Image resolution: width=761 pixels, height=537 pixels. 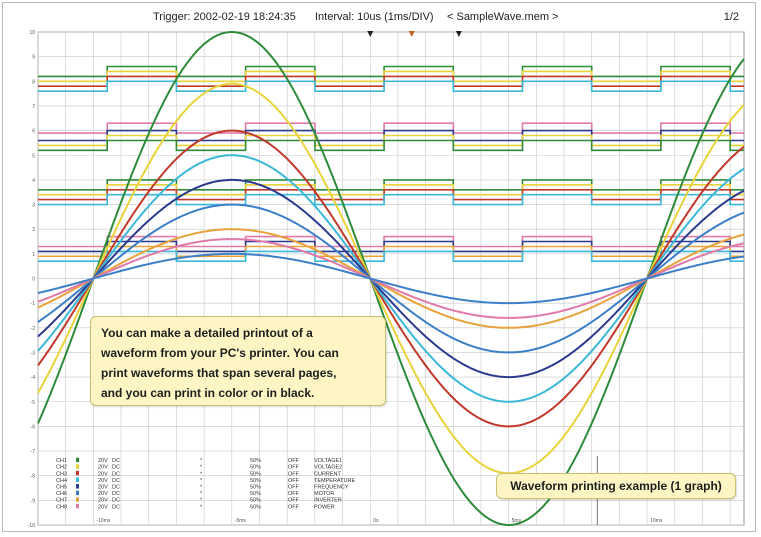 What do you see at coordinates (33, 452) in the screenshot?
I see `y-tick-label: -7` at bounding box center [33, 452].